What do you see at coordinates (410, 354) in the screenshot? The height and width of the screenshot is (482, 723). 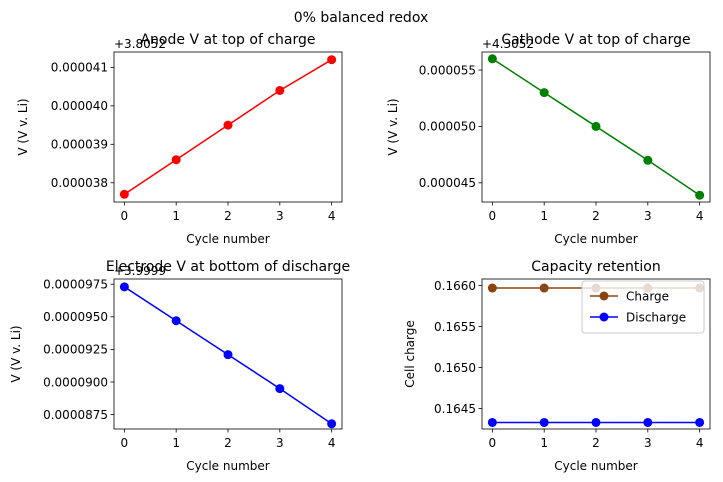 I see `capacity-ylabel: Cell charge` at bounding box center [410, 354].